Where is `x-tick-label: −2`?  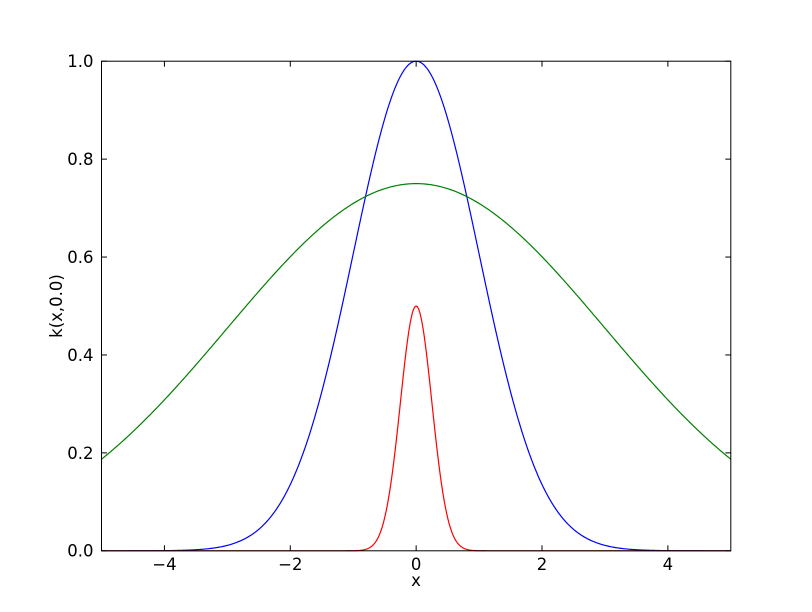 x-tick-label: −2 is located at coordinates (290, 564).